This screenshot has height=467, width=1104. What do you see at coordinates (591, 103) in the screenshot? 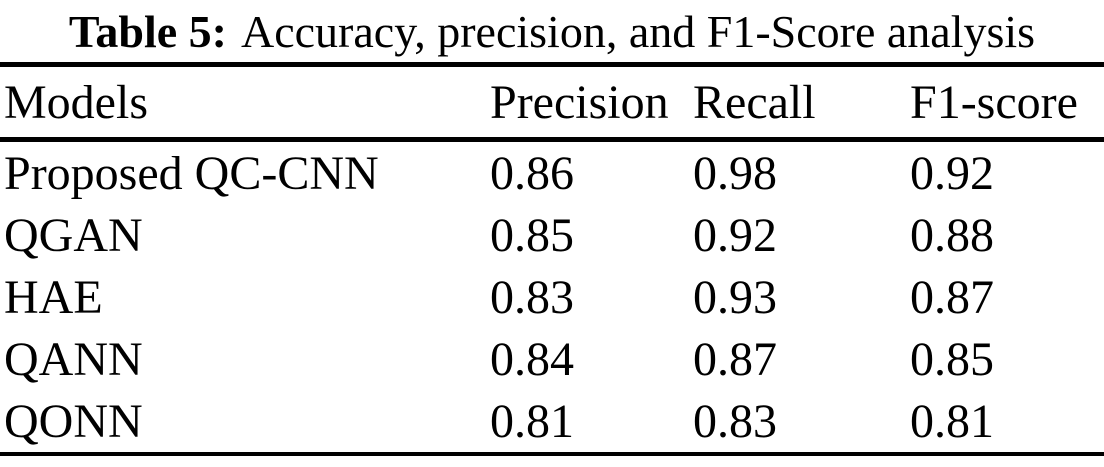
I see `col-header-precision: Precision` at bounding box center [591, 103].